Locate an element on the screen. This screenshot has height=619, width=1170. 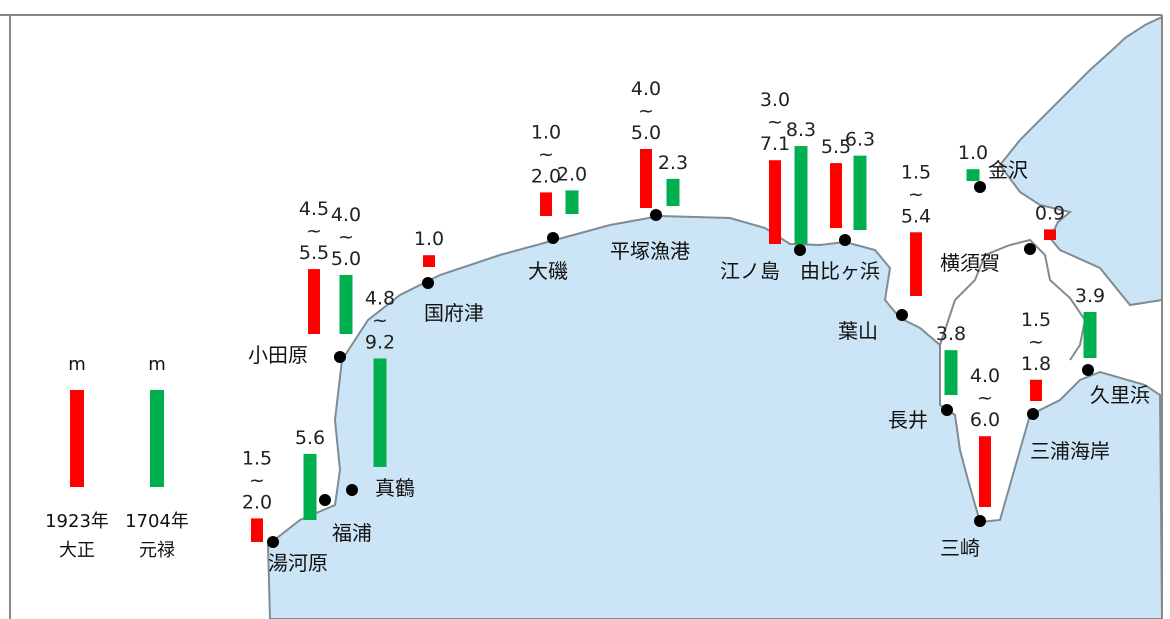
legend-genroku-unit: m is located at coordinates (157, 364).